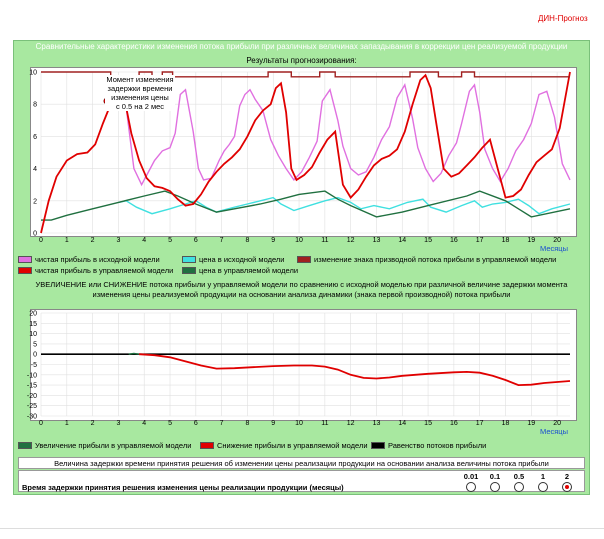  I want to click on legend-label: Снижение прибыли в управляемой модели, so click(292, 445).